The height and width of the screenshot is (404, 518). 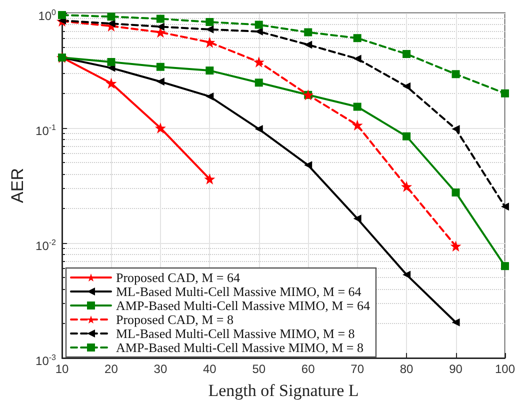 I want to click on x-tick-label: 60, so click(x=308, y=369).